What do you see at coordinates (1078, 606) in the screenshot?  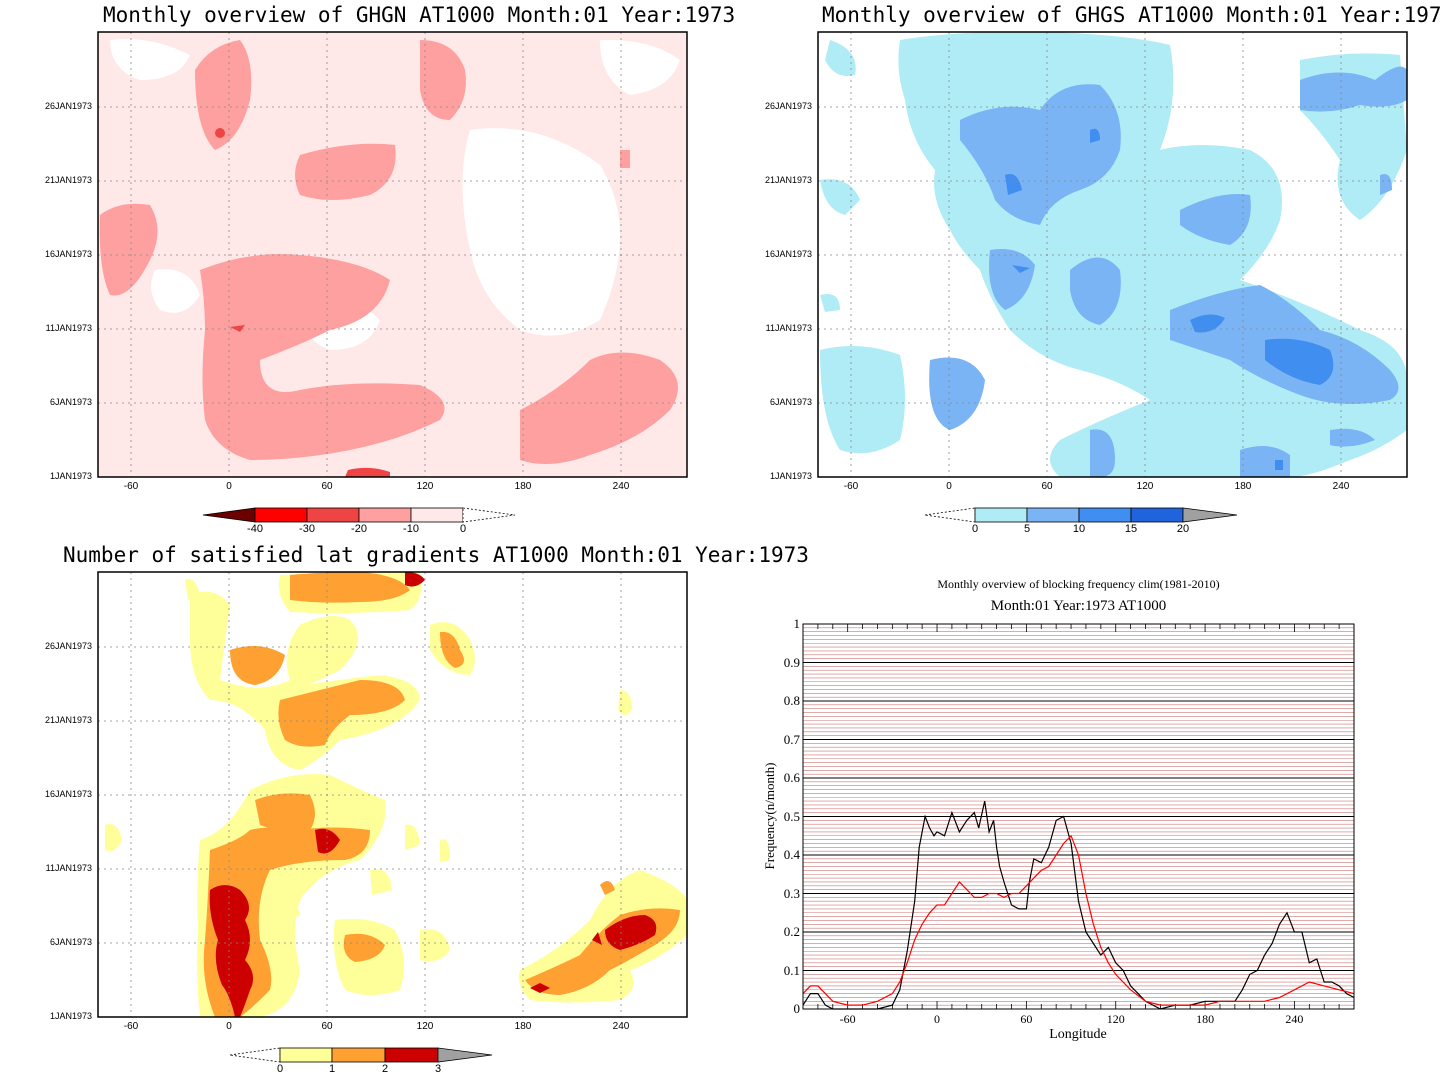 I see `panel-d-subtitle: Month:01 Year:1973 AT1000` at bounding box center [1078, 606].